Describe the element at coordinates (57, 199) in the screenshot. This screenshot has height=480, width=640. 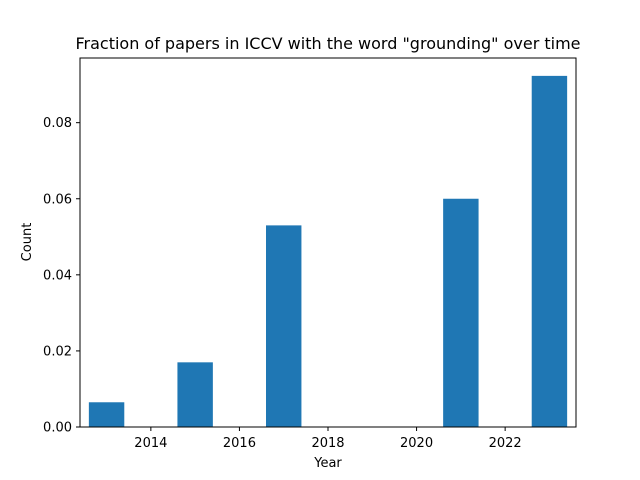
I see `y-tick-label: 0.06` at that location.